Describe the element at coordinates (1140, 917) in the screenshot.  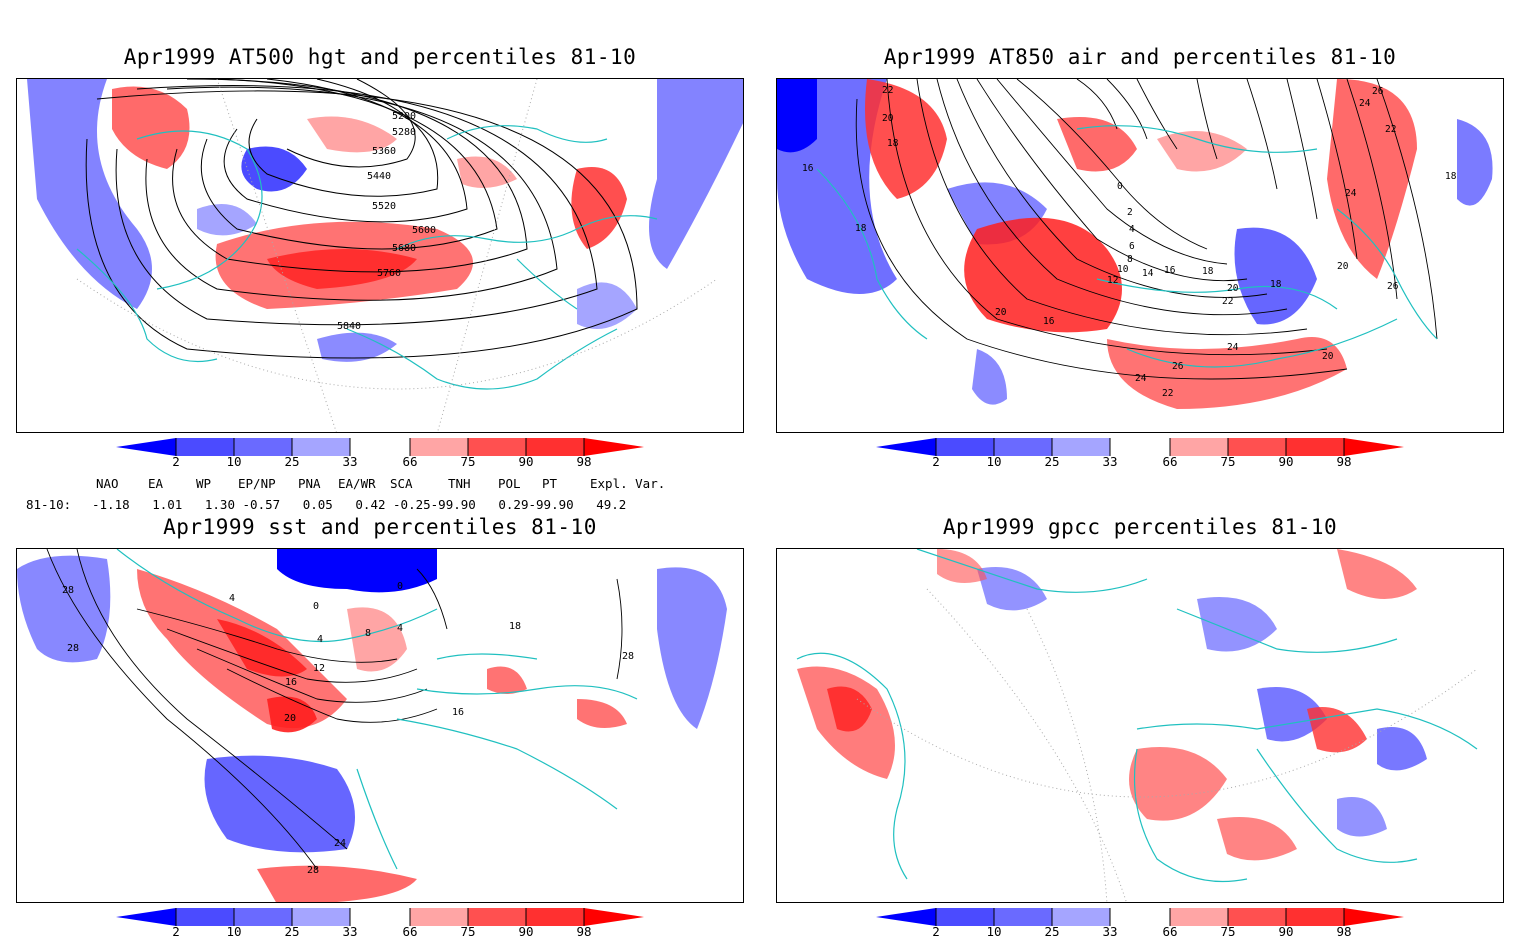
I see `colorbar-4-swatches` at that location.